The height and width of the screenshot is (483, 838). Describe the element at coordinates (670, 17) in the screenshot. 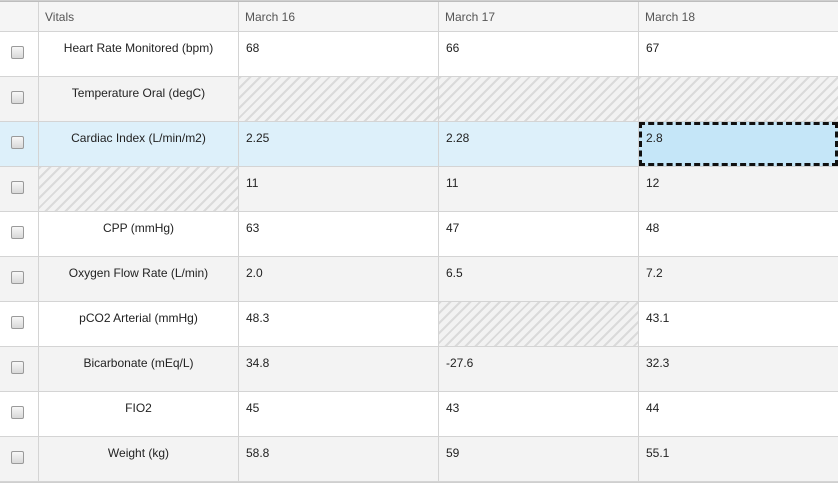

I see `header-date-label: March 18` at that location.